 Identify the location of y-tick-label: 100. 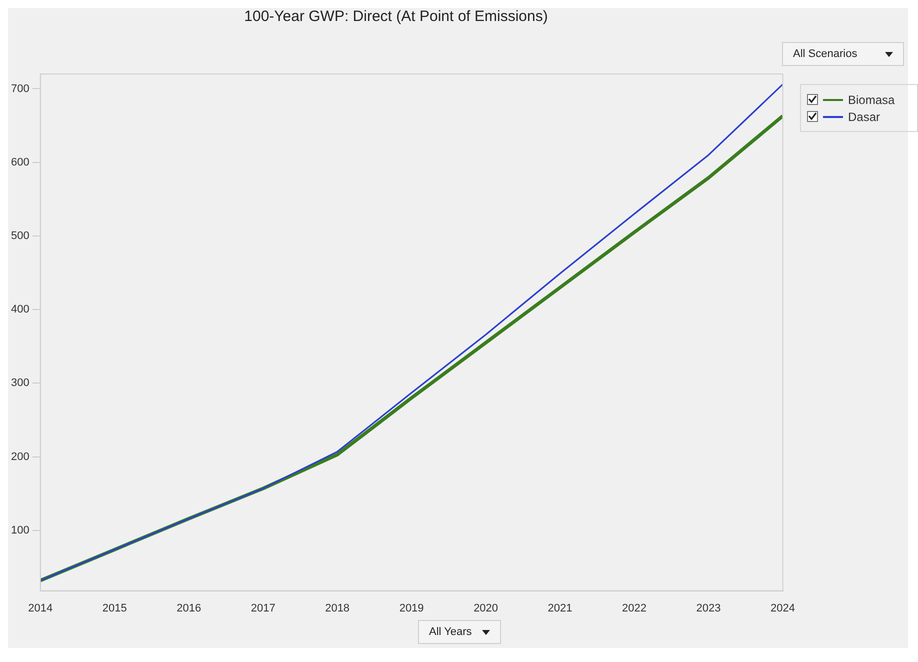
(20, 530).